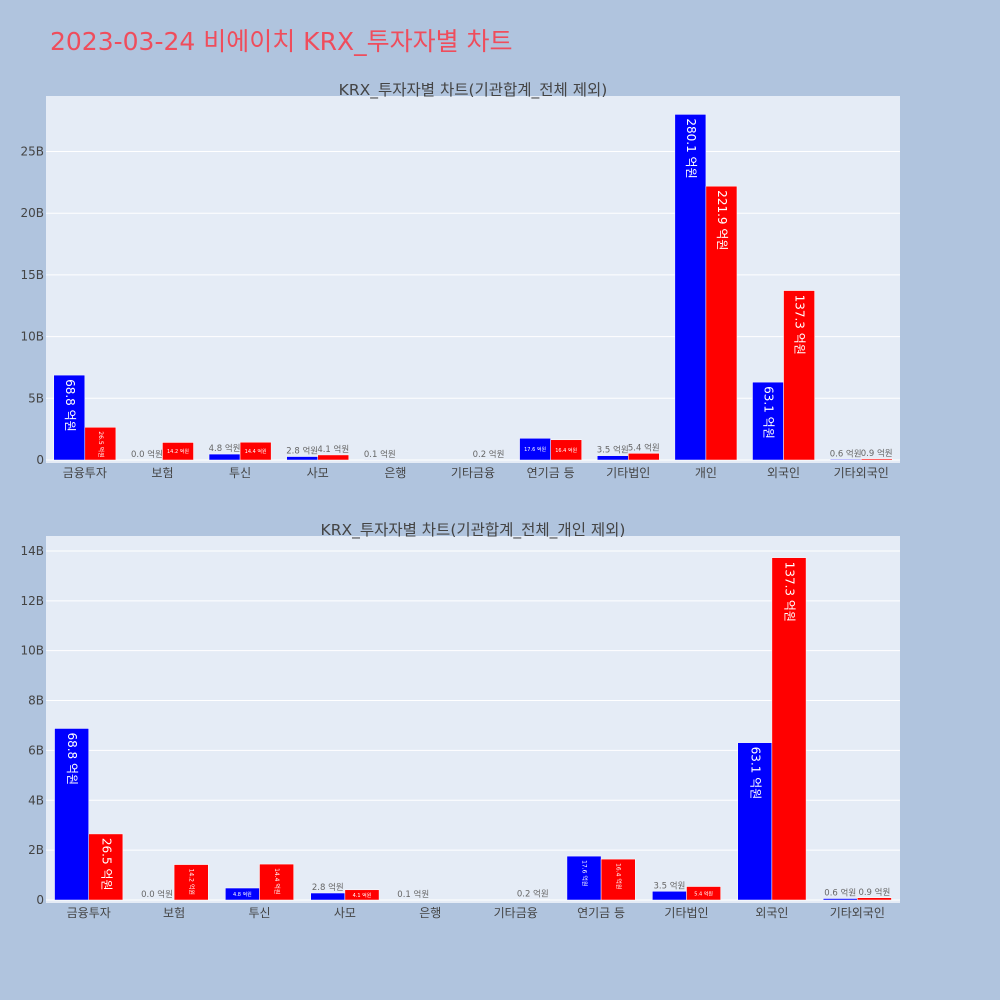 Image resolution: width=1000 pixels, height=1000 pixels. Describe the element at coordinates (302, 451) in the screenshot. I see `chart1-bar-label: 2.8 억원` at that location.